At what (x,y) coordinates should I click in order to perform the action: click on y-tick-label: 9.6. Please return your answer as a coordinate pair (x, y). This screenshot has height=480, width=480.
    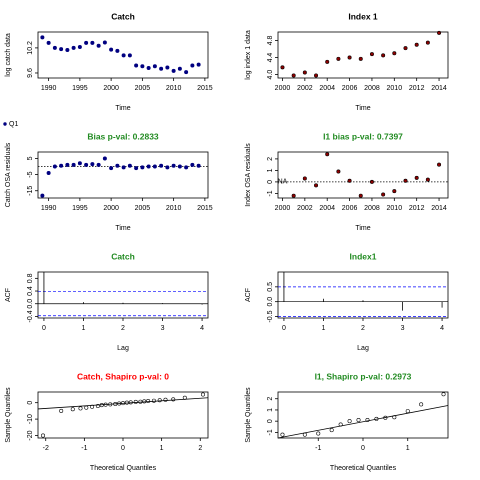
    Looking at the image, I should click on (30, 73).